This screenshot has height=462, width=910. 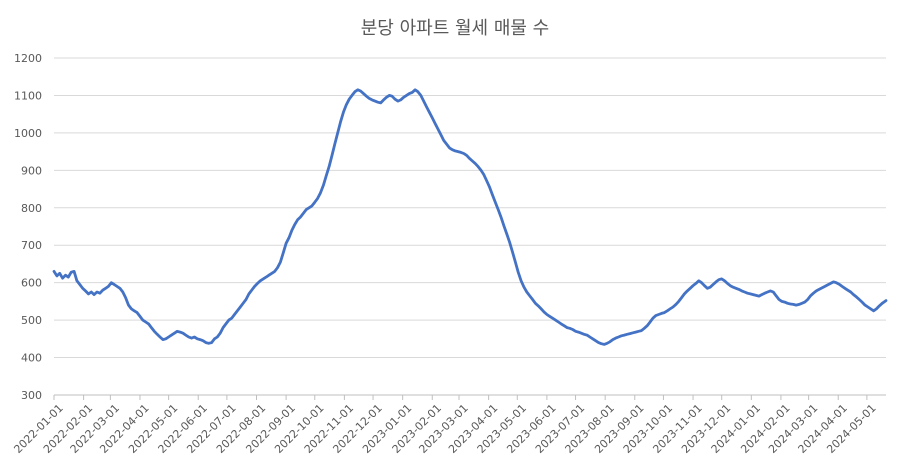 I want to click on y-tick-label: 1000, so click(x=28, y=133).